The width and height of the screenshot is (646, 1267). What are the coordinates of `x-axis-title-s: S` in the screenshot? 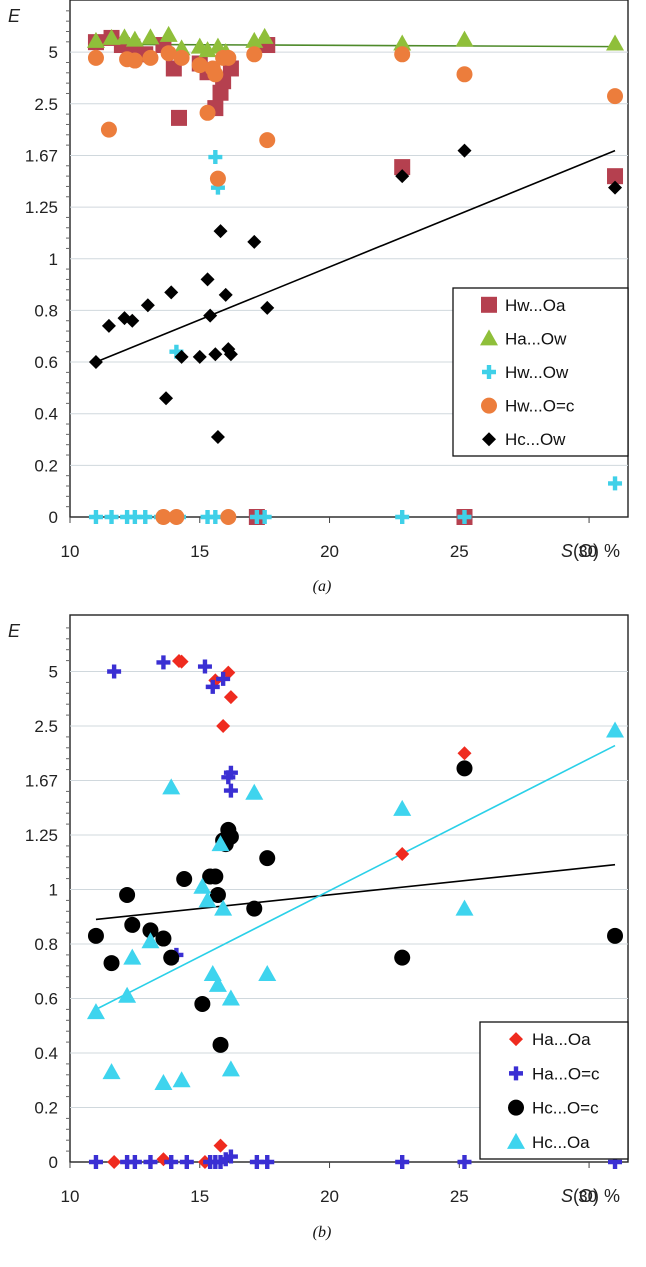 It's located at (567, 551).